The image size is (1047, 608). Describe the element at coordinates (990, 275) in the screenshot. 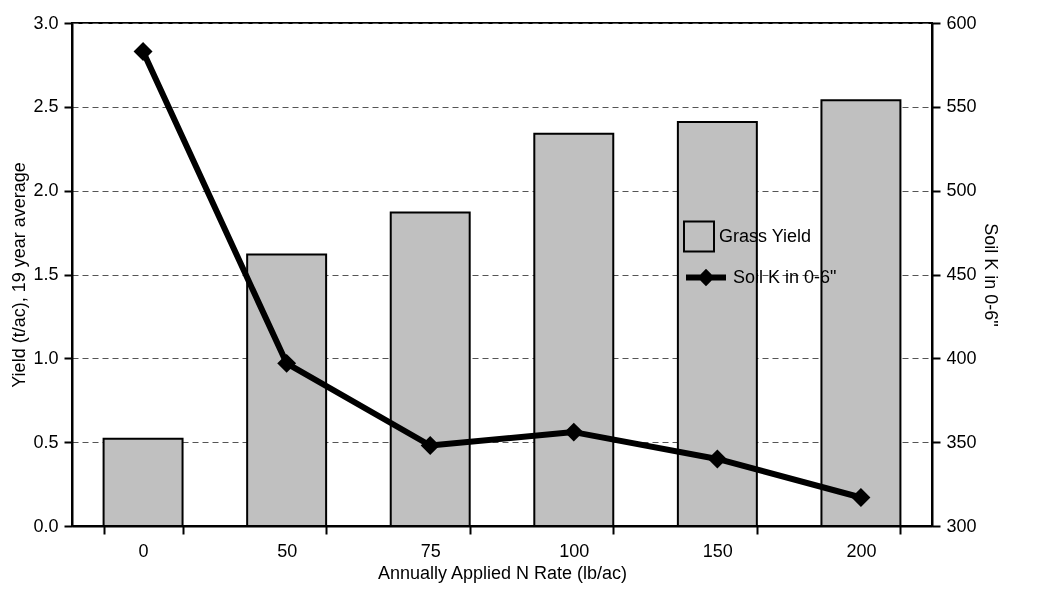

I see `y2-axis-title: Soil K in 0-6"` at that location.